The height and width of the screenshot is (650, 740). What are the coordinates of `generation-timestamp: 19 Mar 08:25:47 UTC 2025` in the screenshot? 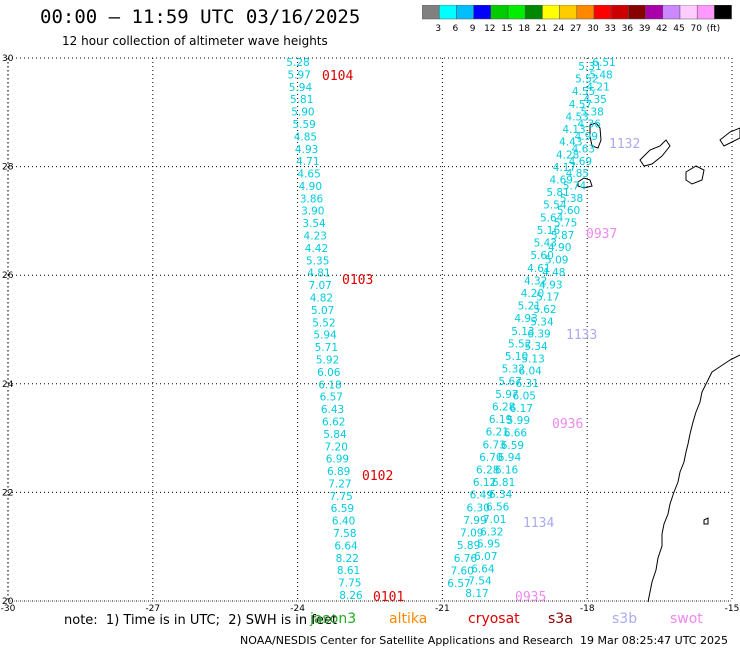 It's located at (654, 640).